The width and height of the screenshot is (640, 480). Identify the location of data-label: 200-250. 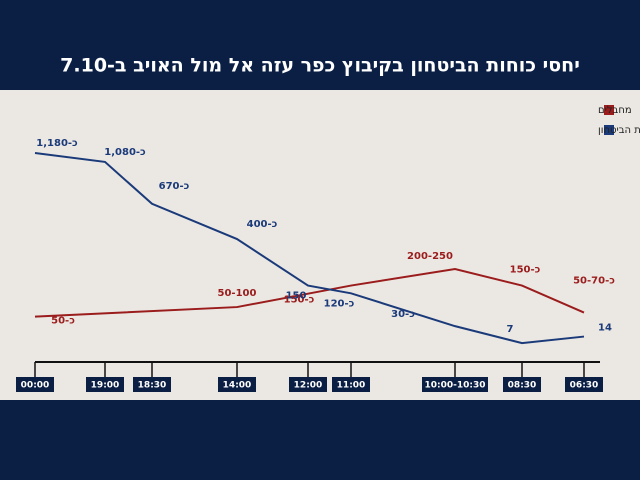
(430, 256).